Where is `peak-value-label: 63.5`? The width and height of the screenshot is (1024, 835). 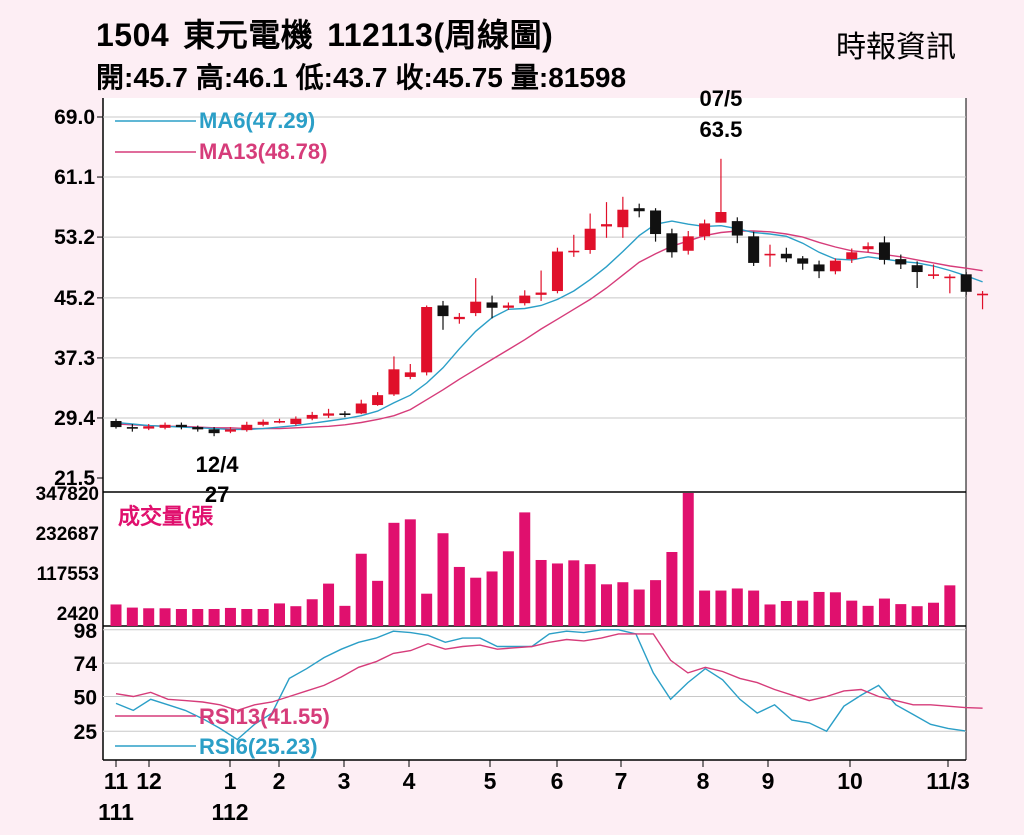 peak-value-label: 63.5 is located at coordinates (721, 129).